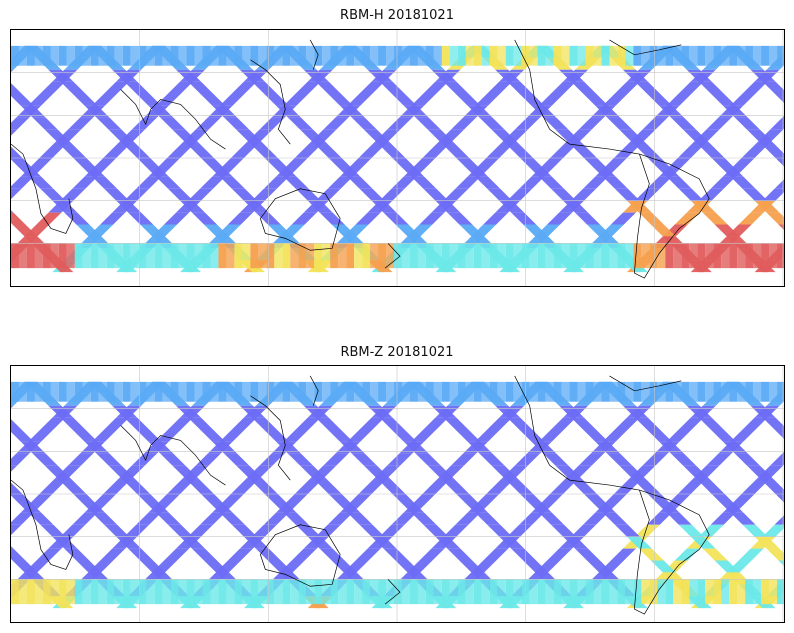 Image resolution: width=794 pixels, height=633 pixels. I want to click on panel-title-bottom: RBM-Z 20181021, so click(397, 352).